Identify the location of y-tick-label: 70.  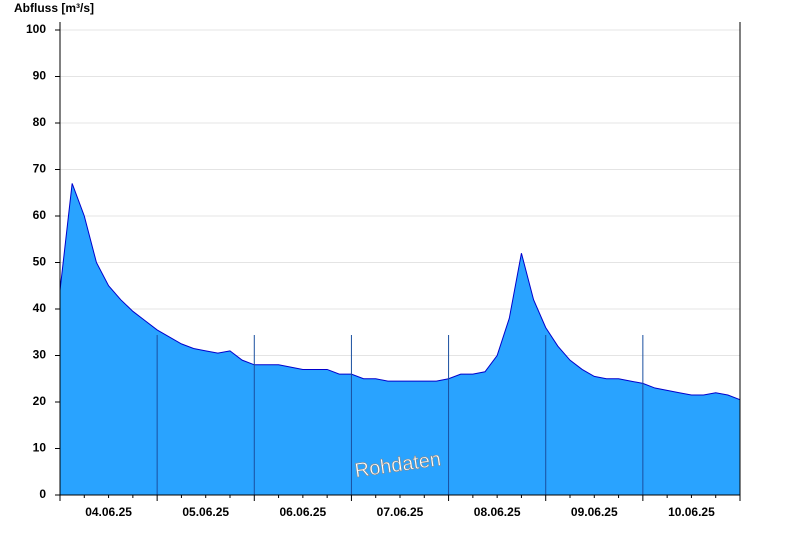
(40, 169).